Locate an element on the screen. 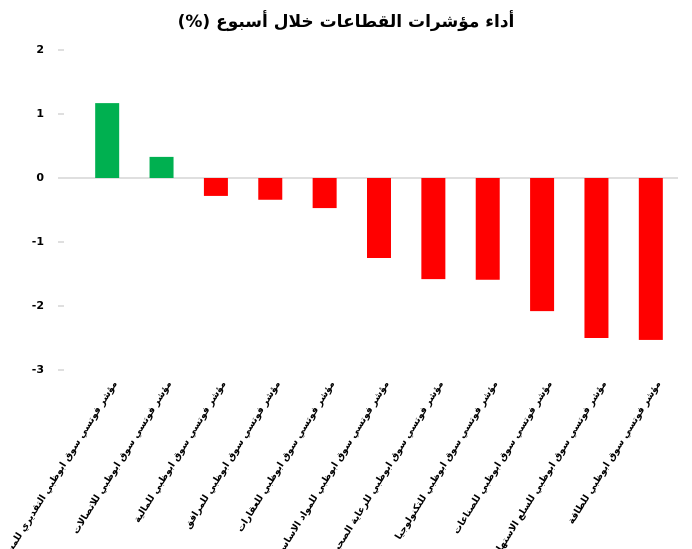 The image size is (692, 549). y-tick-label: -3 is located at coordinates (38, 369).